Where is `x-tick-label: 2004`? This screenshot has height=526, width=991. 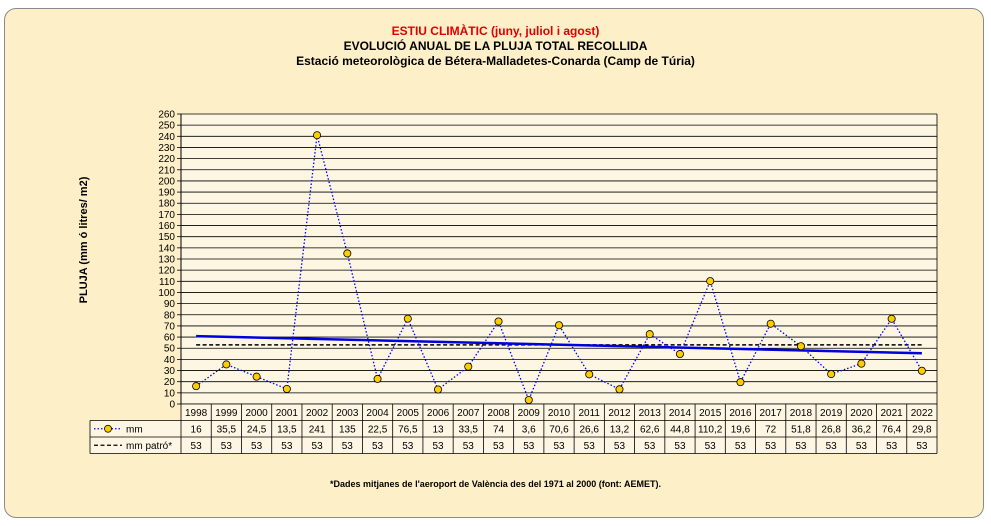 x-tick-label: 2004 is located at coordinates (377, 413).